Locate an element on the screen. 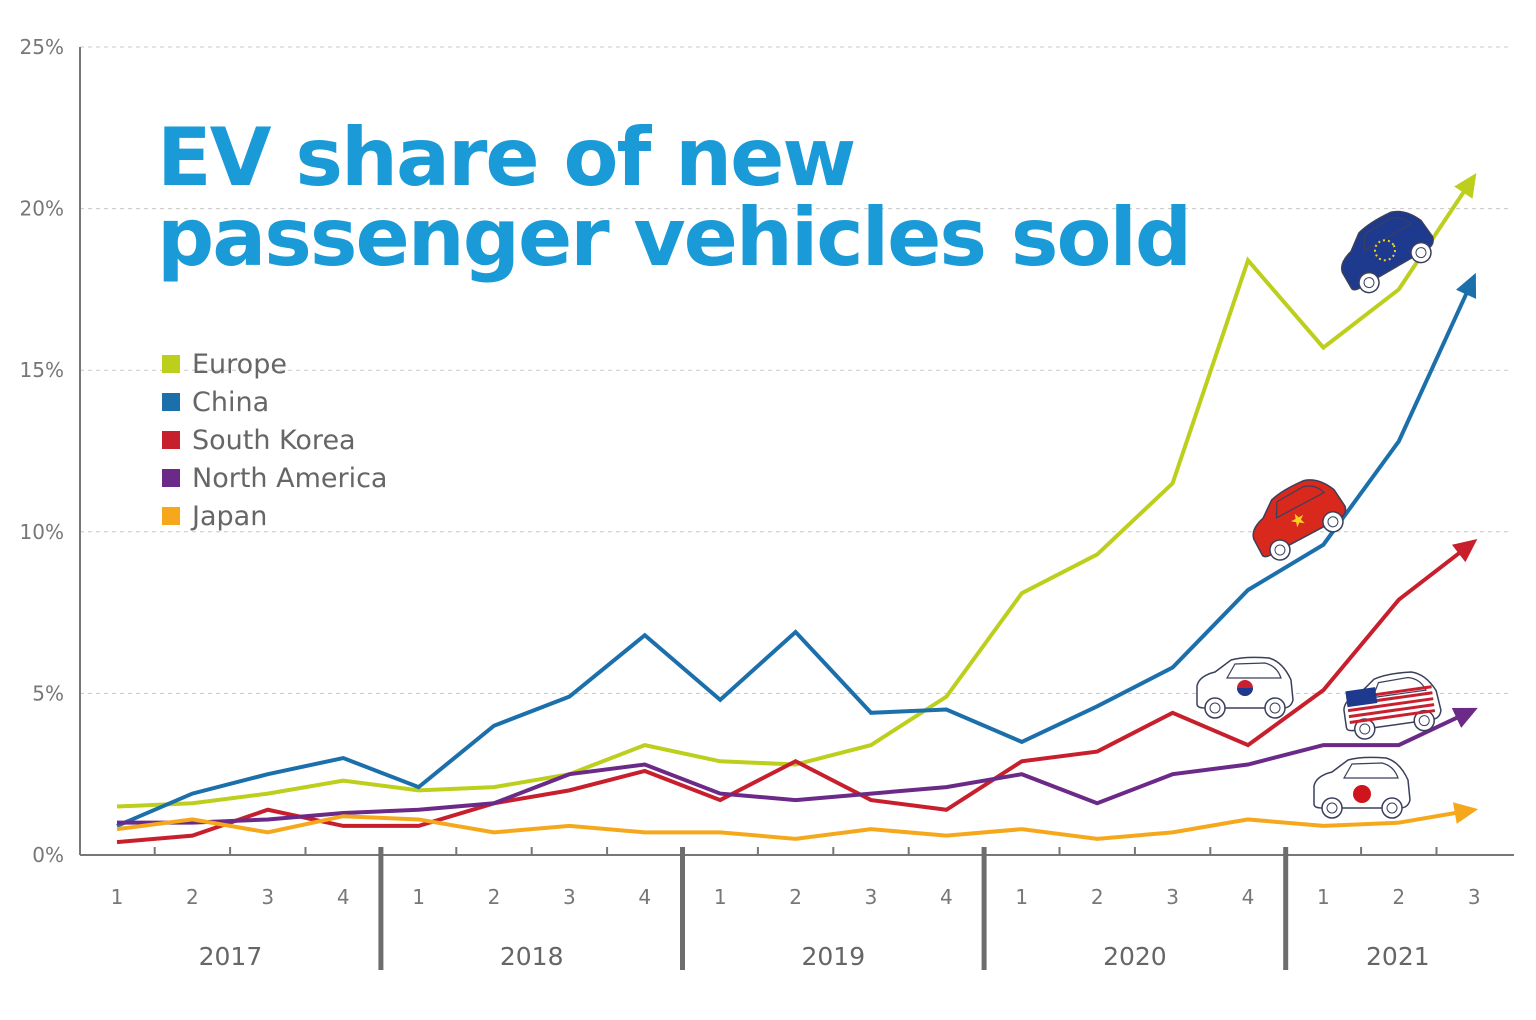 The height and width of the screenshot is (1020, 1536). korea-taeguk-blue is located at coordinates (1245, 692).